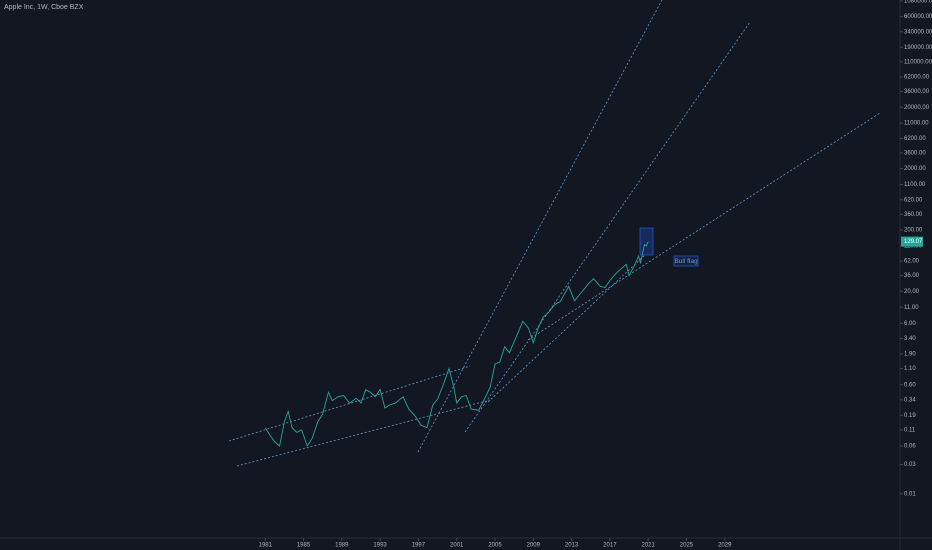 This screenshot has height=550, width=932. I want to click on y-tick-label: 36000.00, so click(917, 92).